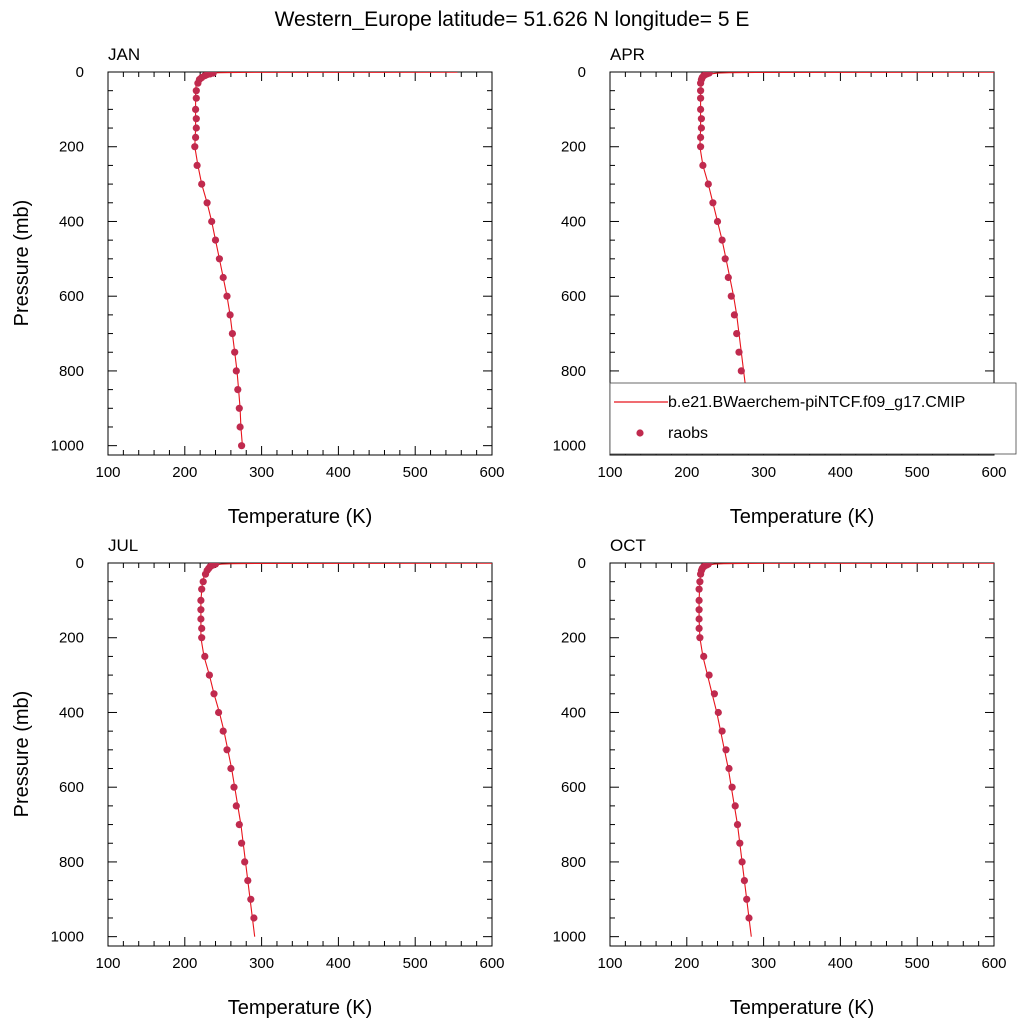 The width and height of the screenshot is (1024, 1024). What do you see at coordinates (688, 433) in the screenshot?
I see `legend-label-raobs: raobs` at bounding box center [688, 433].